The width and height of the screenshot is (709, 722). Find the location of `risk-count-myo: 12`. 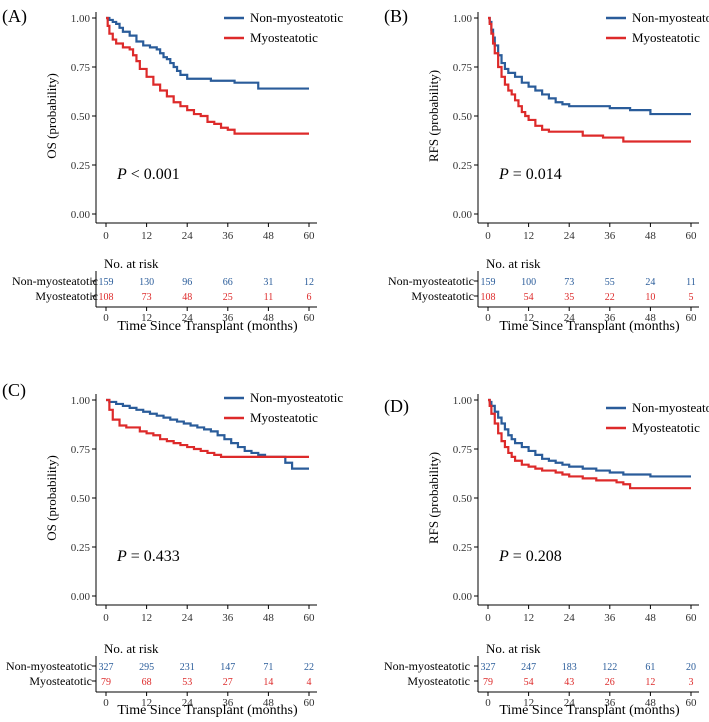

risk-count-myo: 12 is located at coordinates (650, 682).